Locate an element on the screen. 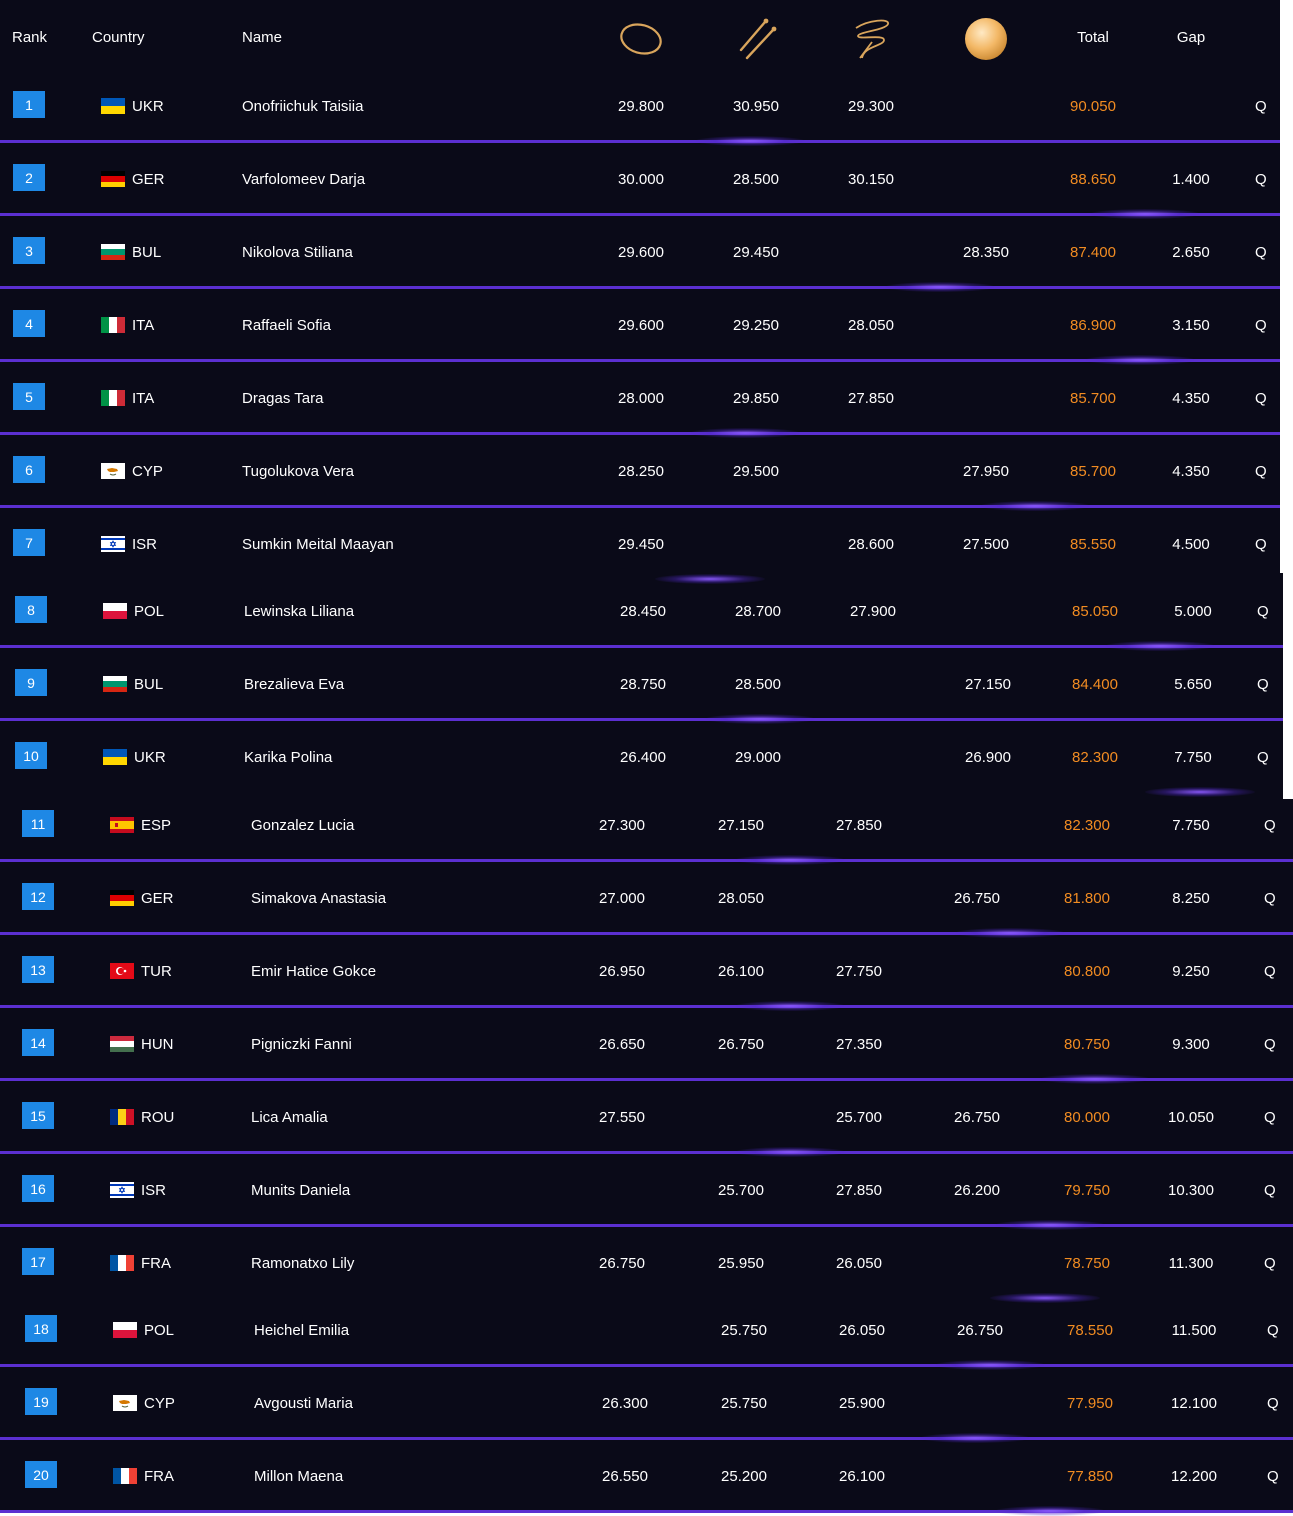  rank-badge: 6 is located at coordinates (29, 469).